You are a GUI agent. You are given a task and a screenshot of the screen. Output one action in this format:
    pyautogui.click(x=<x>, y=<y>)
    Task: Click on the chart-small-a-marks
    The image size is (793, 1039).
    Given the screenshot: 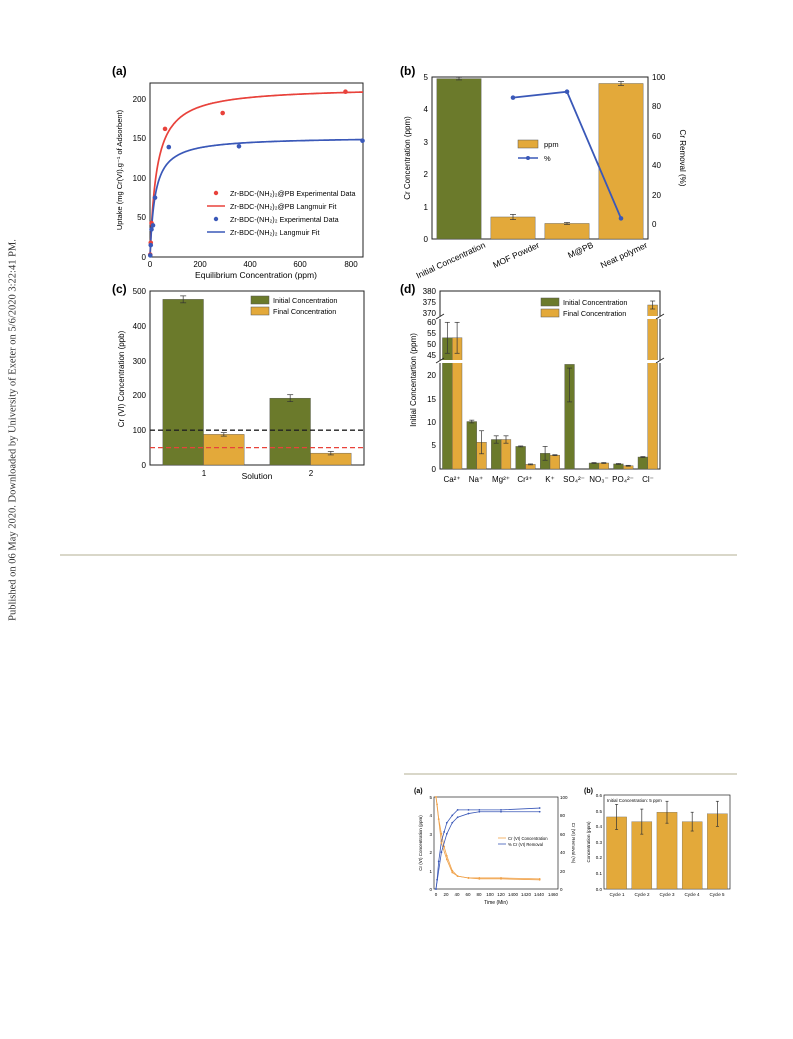 What is the action you would take?
    pyautogui.click(x=488, y=843)
    